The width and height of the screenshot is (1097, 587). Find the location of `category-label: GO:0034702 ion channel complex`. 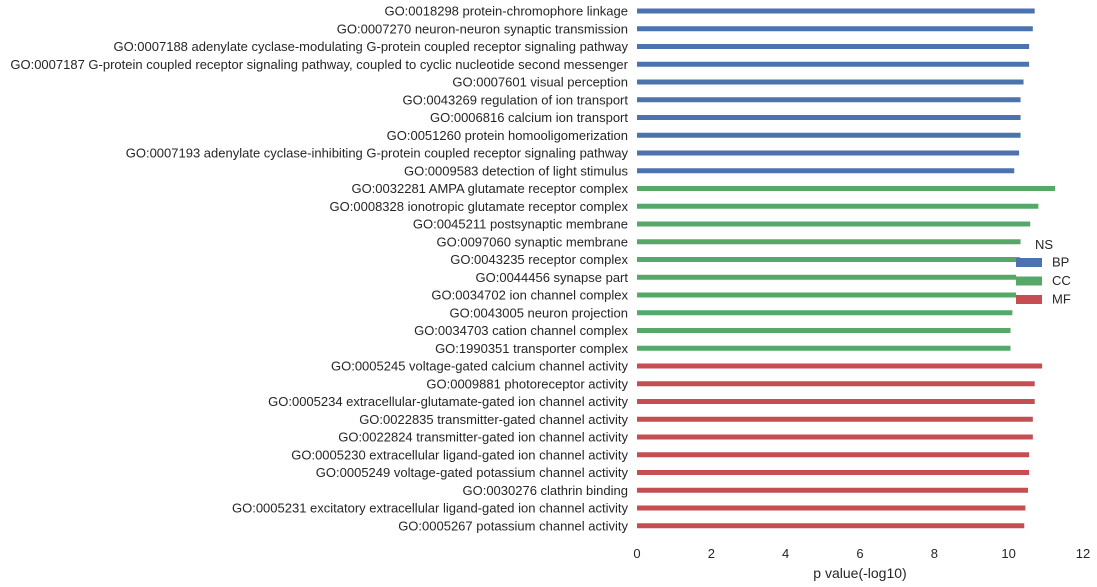

category-label: GO:0034702 ion channel complex is located at coordinates (529, 295).